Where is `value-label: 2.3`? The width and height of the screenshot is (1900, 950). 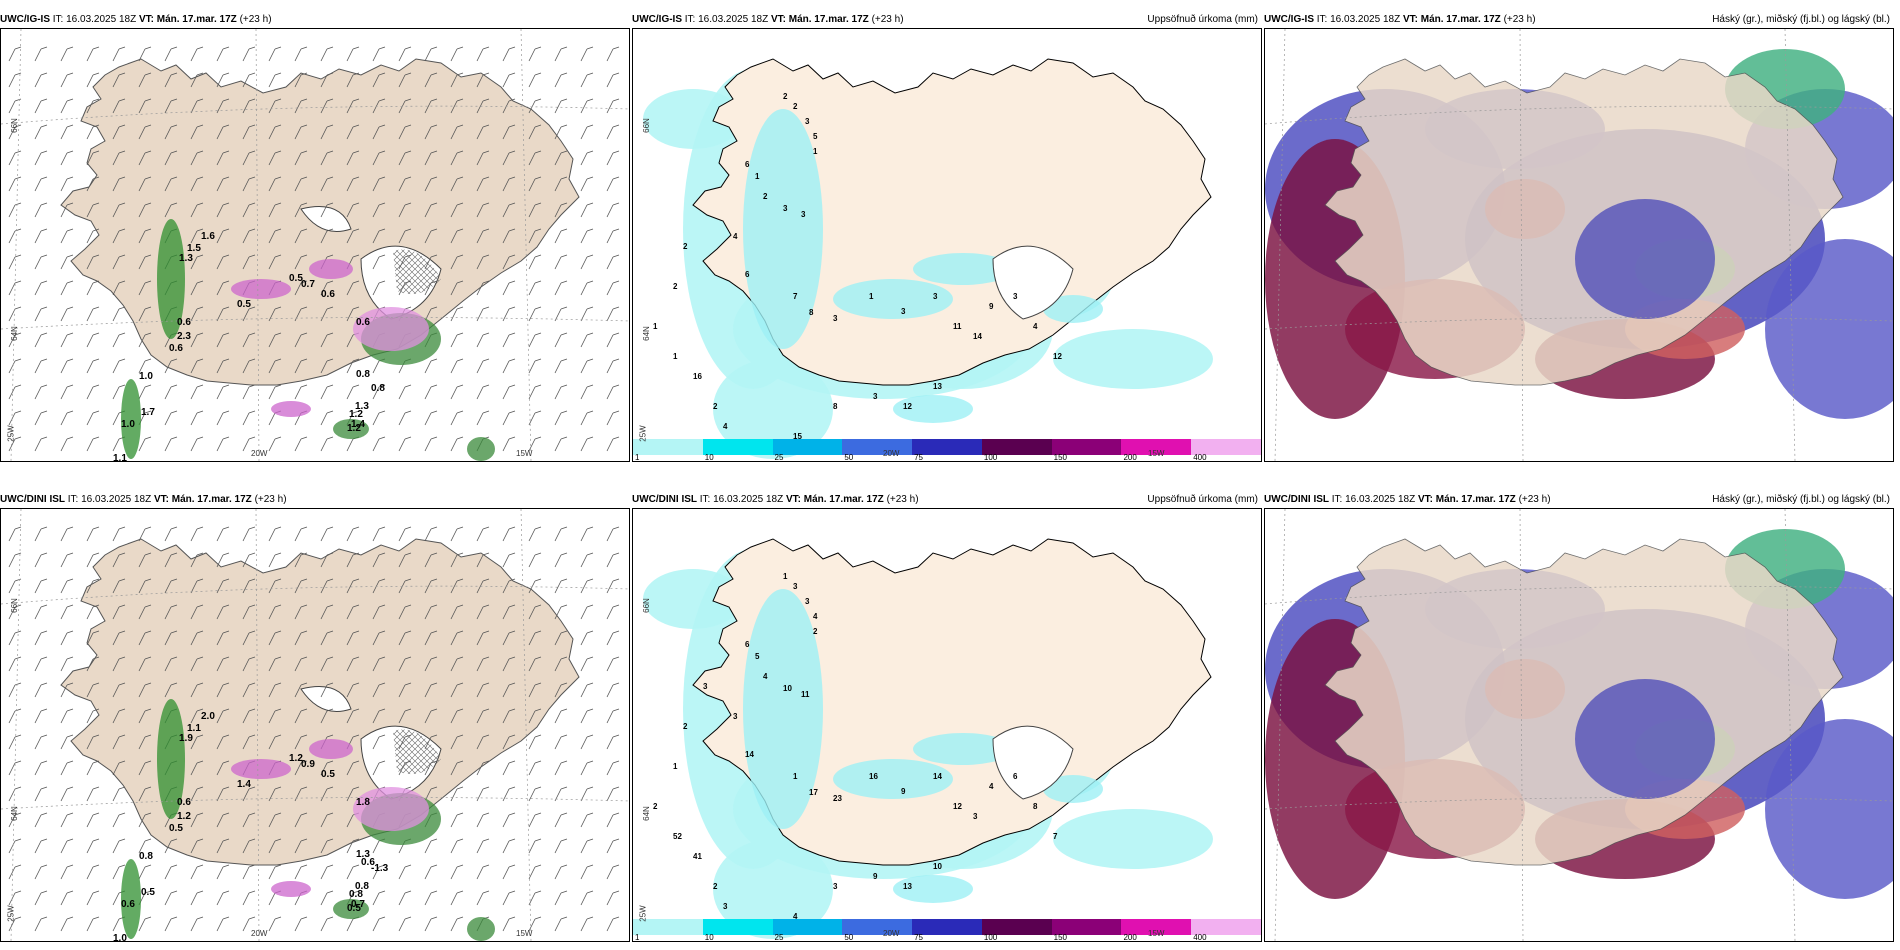
value-label: 2.3 is located at coordinates (184, 336).